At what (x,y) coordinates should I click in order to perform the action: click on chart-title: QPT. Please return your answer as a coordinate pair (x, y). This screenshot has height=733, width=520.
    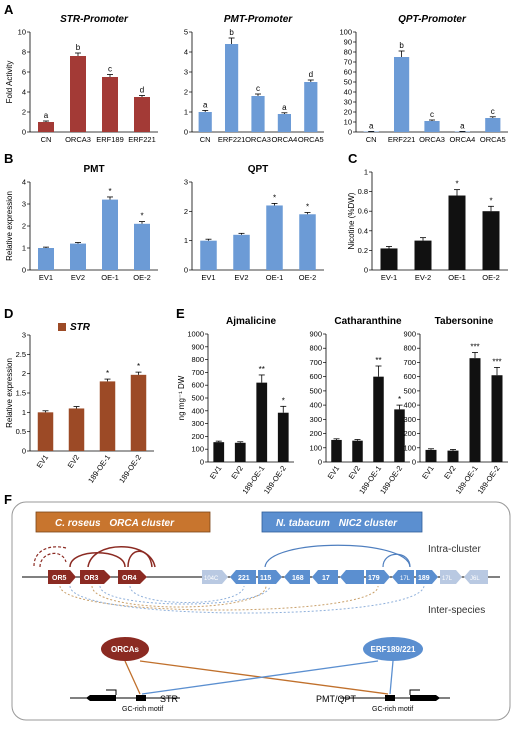
    Looking at the image, I should click on (258, 169).